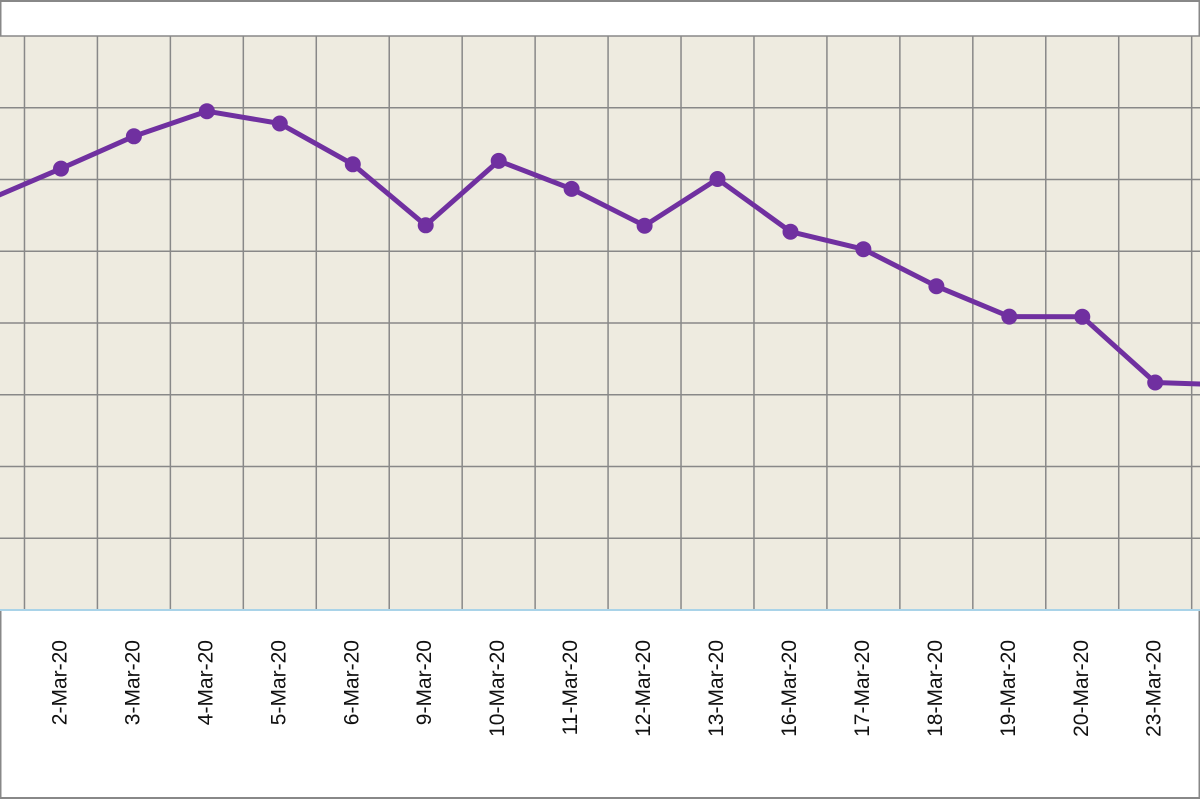  What do you see at coordinates (205, 682) in the screenshot?
I see `x-tick-label: 4-Mar-20` at bounding box center [205, 682].